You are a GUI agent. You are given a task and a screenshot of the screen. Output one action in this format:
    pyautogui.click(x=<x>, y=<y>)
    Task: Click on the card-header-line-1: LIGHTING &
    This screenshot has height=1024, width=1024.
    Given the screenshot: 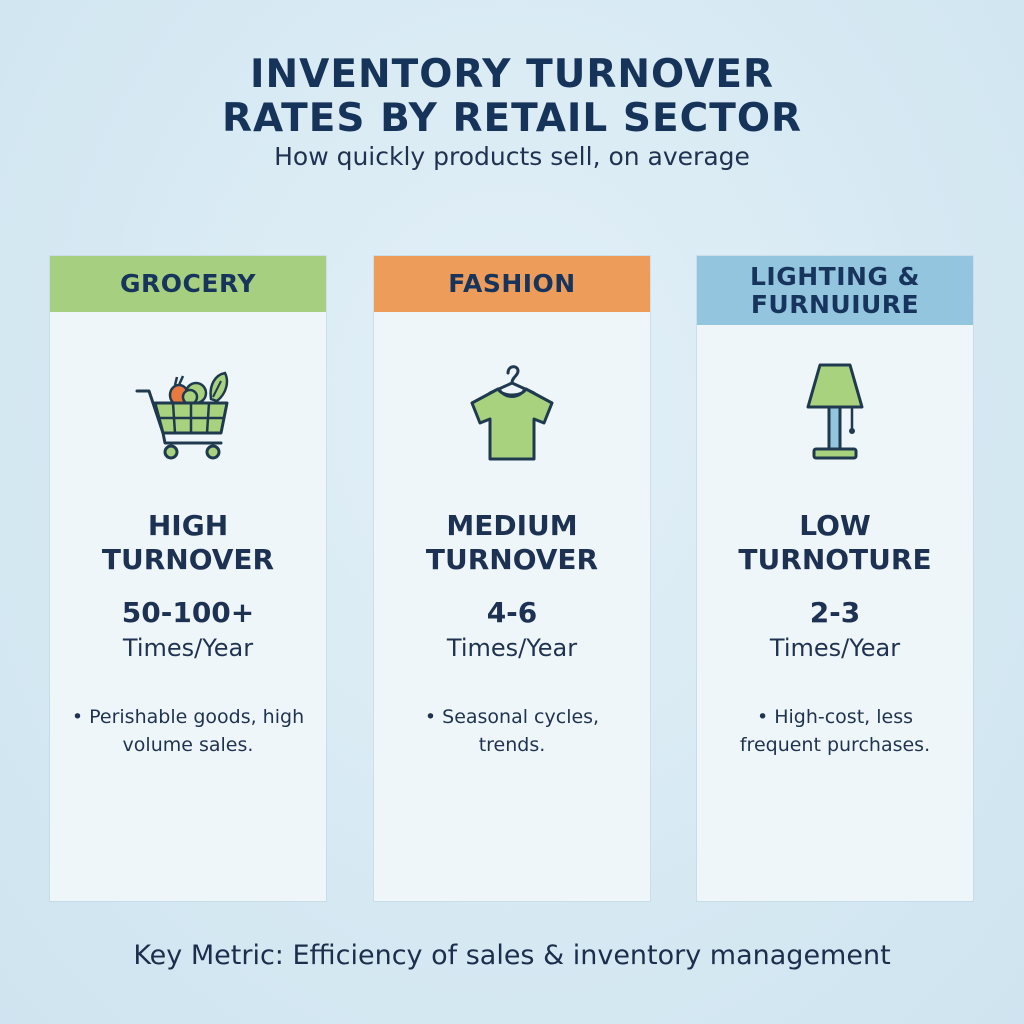 What is the action you would take?
    pyautogui.click(x=835, y=276)
    